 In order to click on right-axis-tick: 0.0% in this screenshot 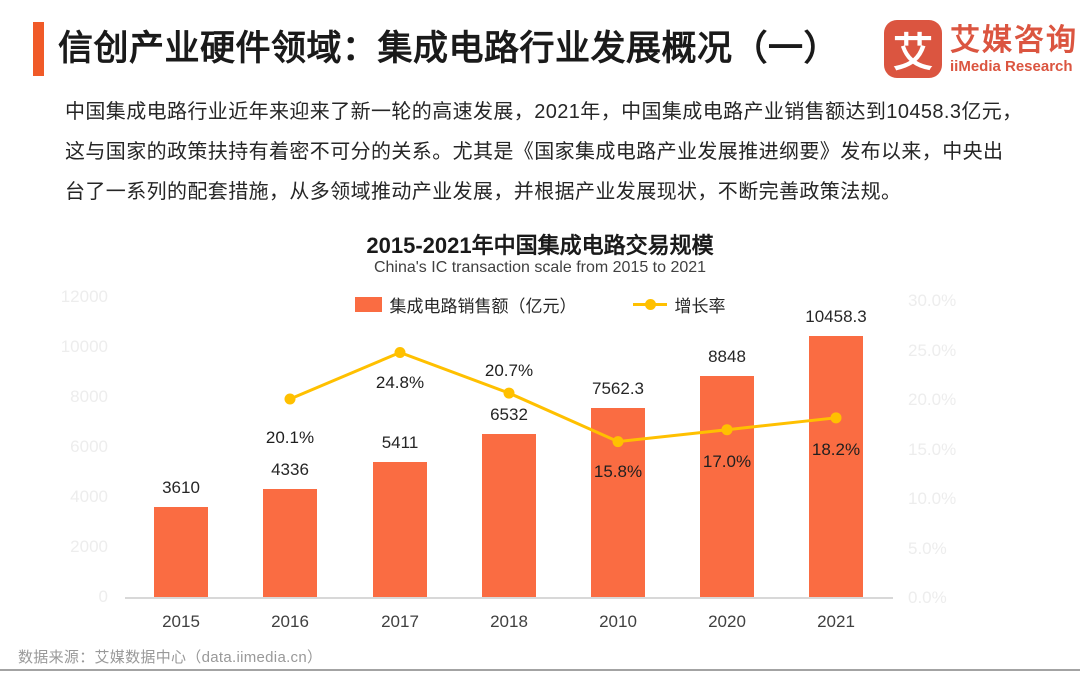, I will do `click(927, 597)`.